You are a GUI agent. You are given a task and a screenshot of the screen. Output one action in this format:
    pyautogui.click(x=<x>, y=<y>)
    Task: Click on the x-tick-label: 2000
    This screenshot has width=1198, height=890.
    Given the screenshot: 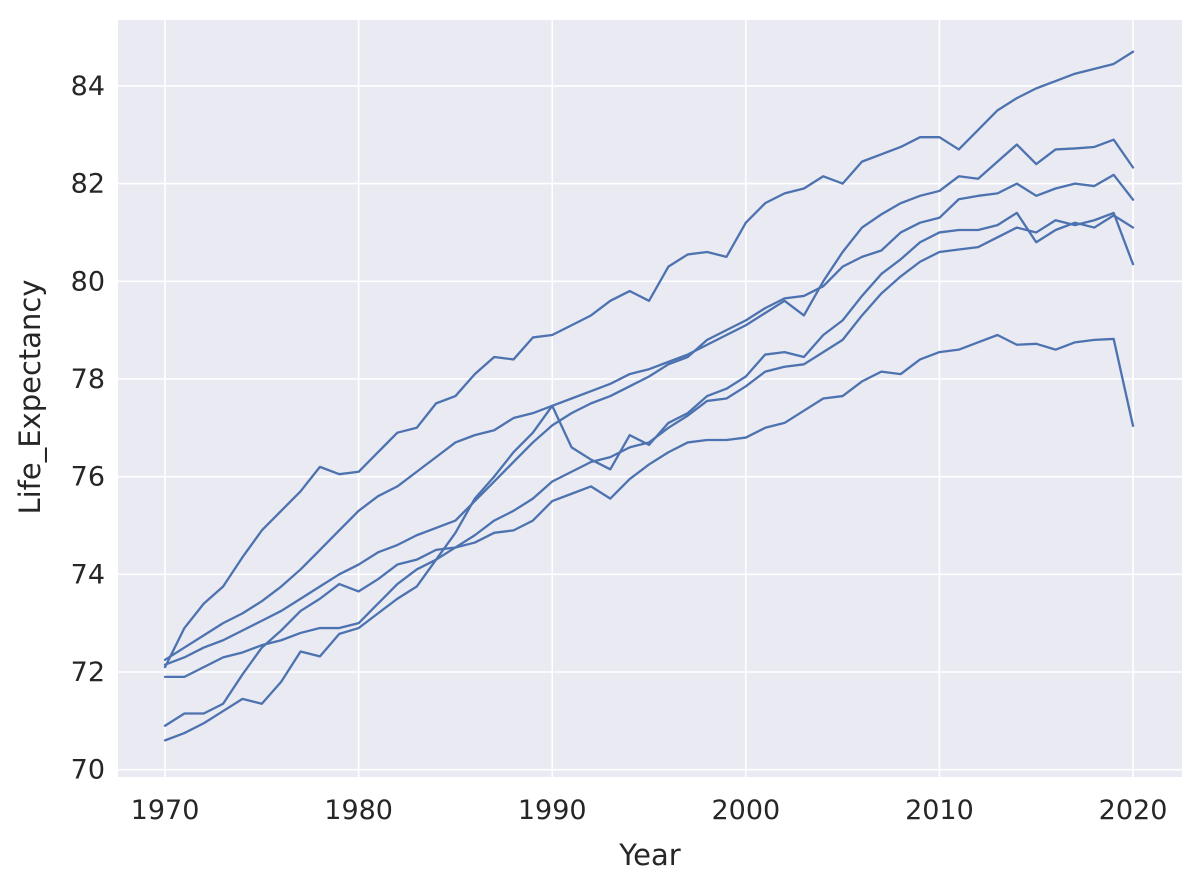 What is the action you would take?
    pyautogui.click(x=745, y=810)
    